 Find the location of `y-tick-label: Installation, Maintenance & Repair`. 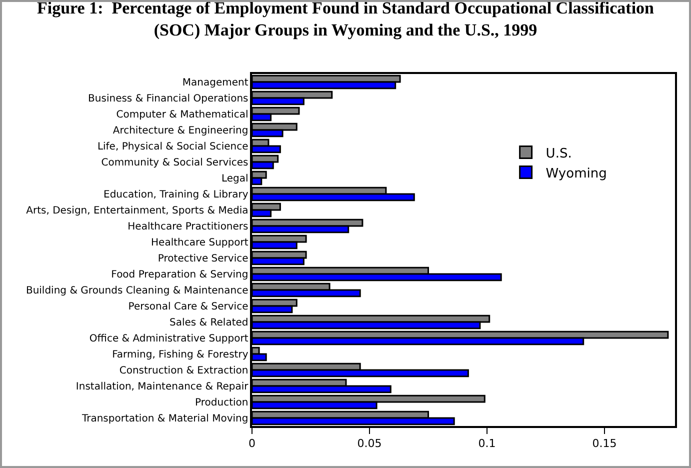

y-tick-label: Installation, Maintenance & Repair is located at coordinates (163, 387).